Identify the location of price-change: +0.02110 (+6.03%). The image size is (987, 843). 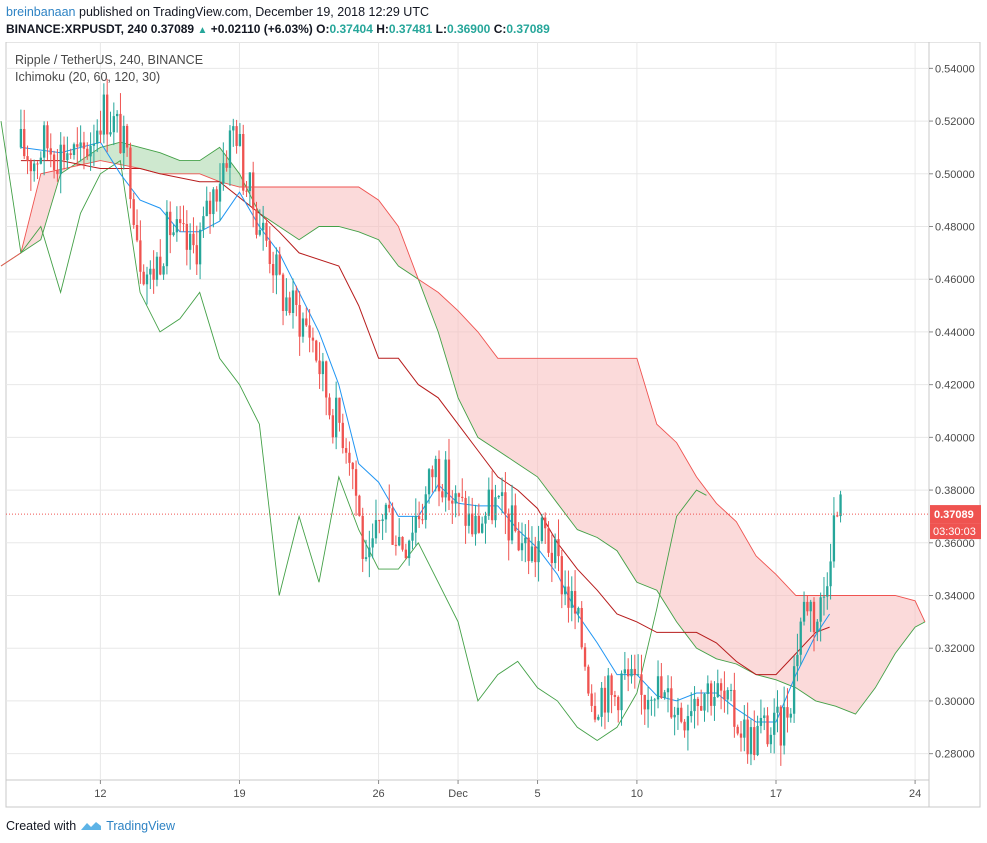
(261, 29).